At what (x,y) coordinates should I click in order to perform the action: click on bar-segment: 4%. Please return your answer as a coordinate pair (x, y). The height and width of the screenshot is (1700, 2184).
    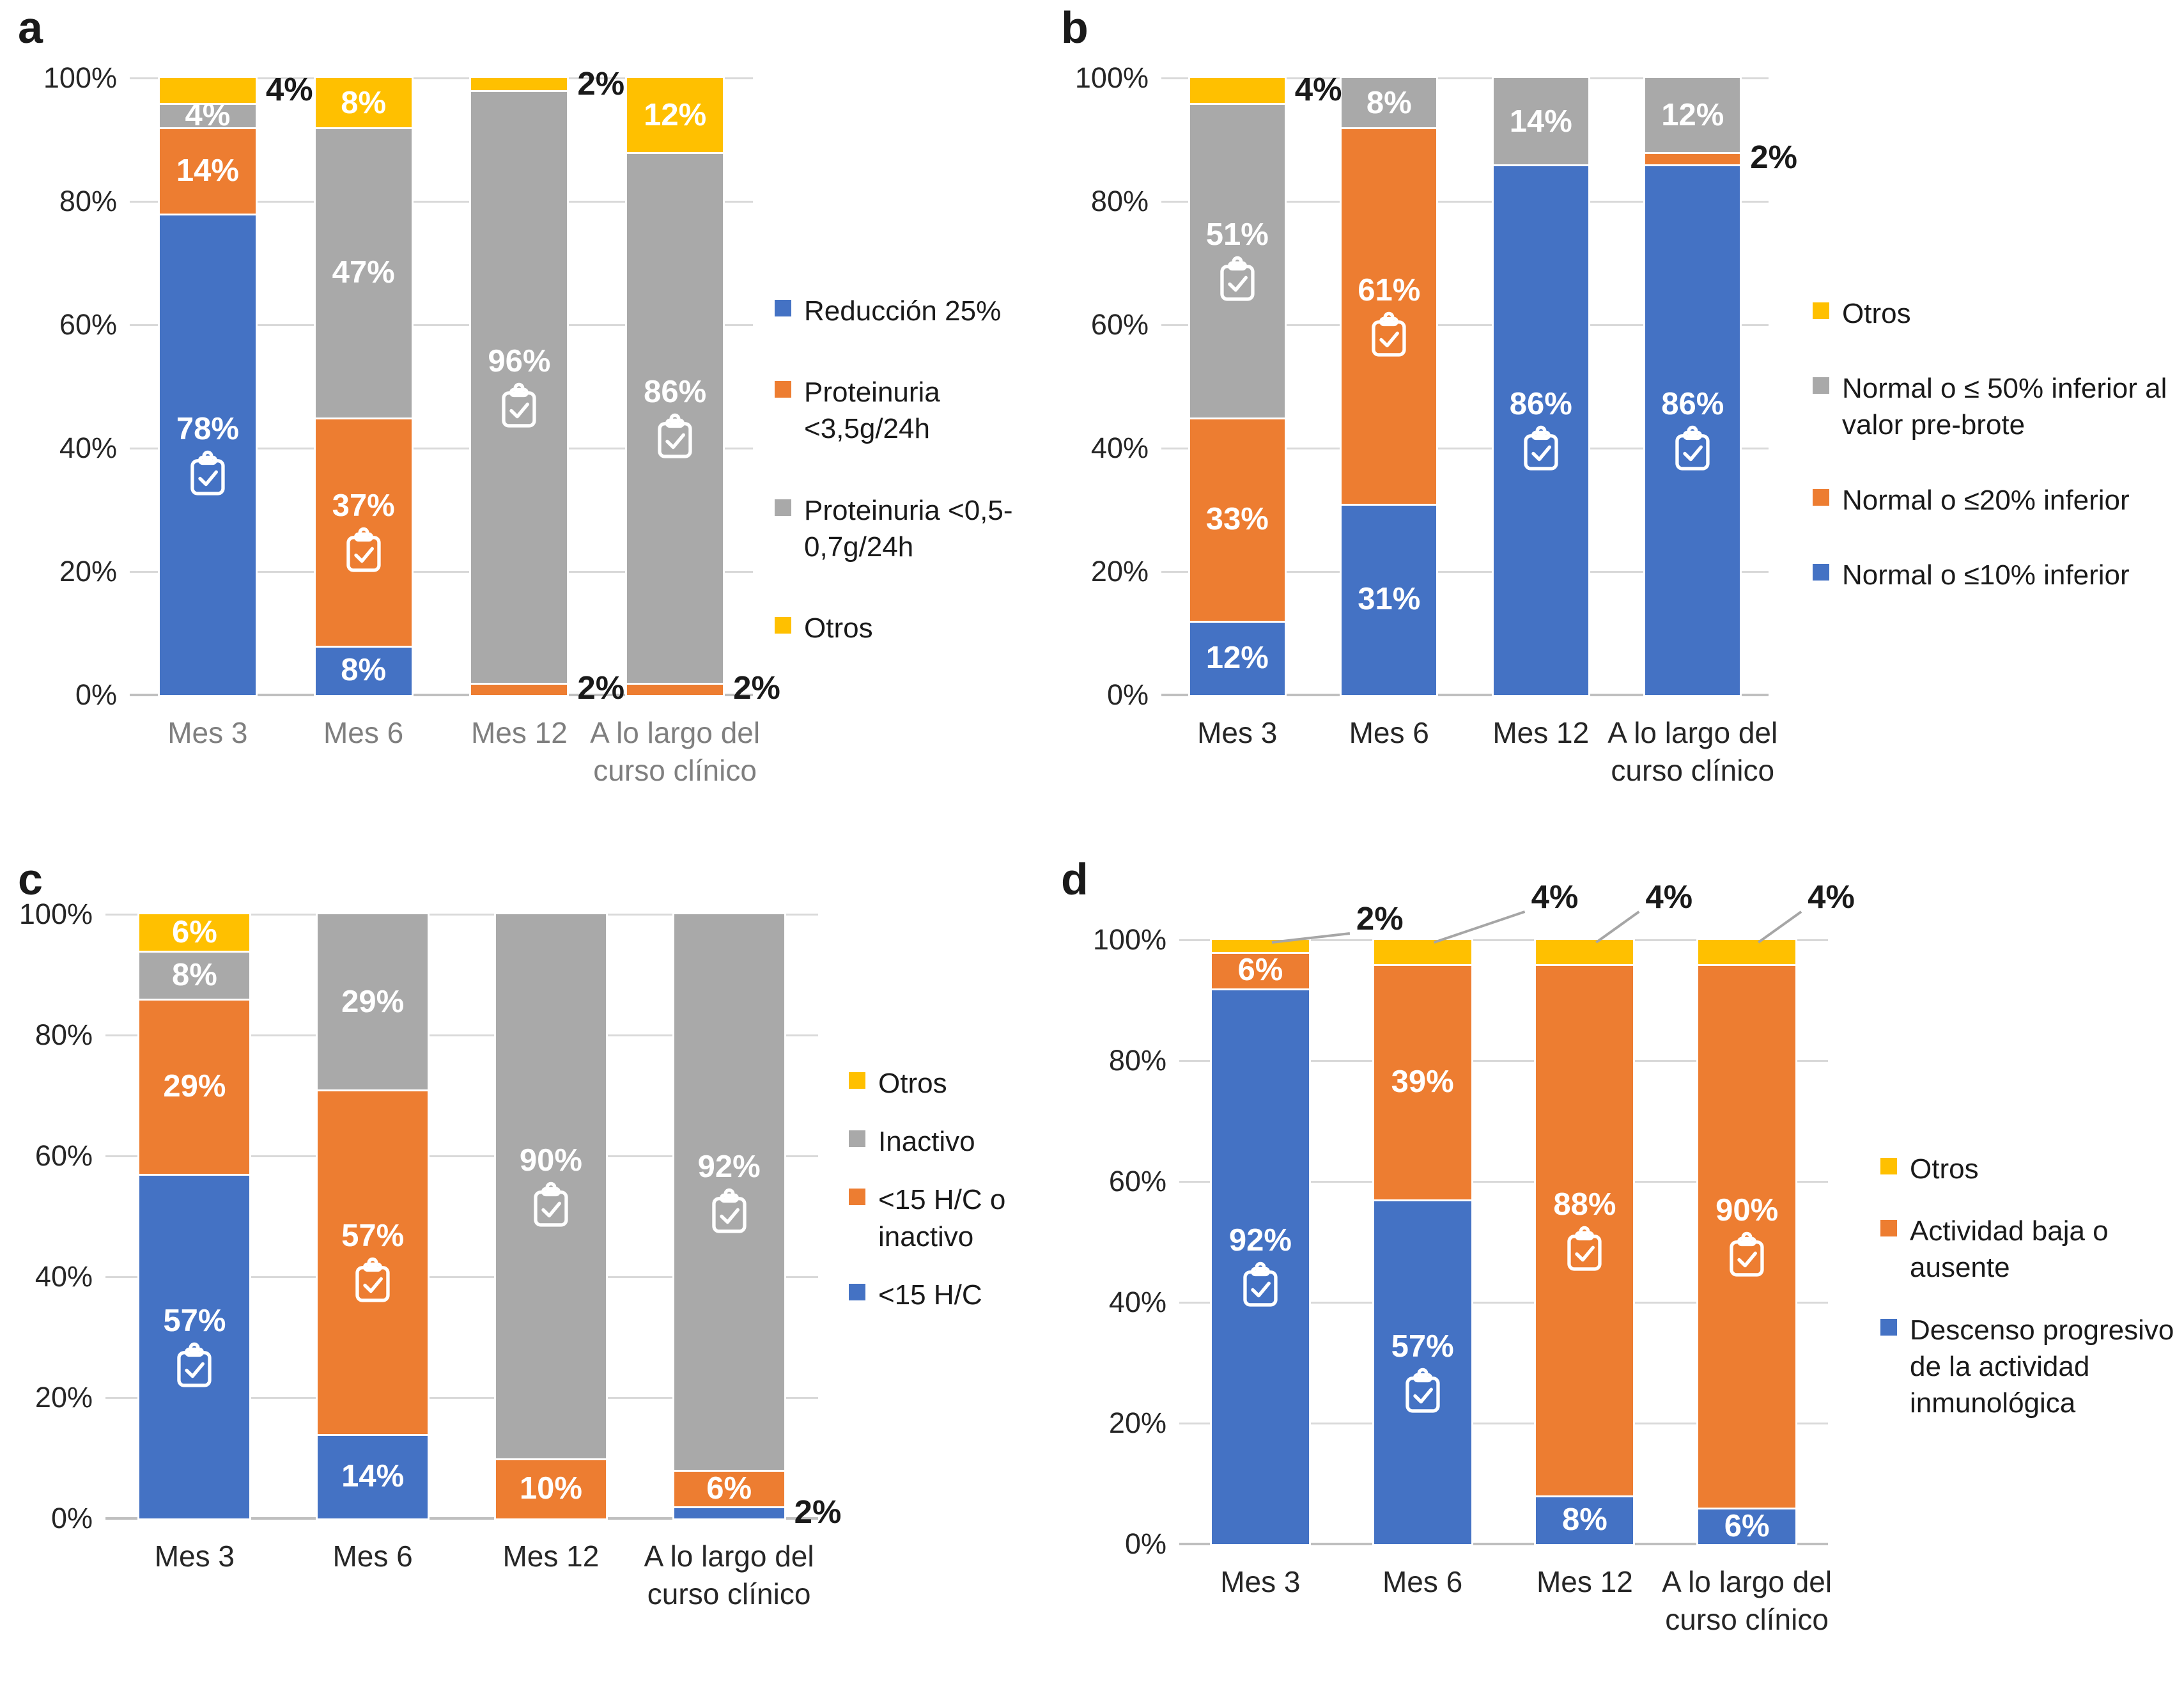
    Looking at the image, I should click on (207, 115).